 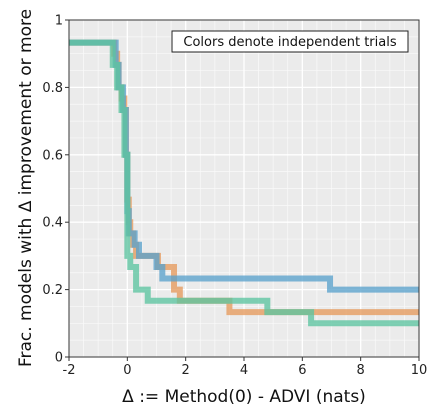 What do you see at coordinates (52, 223) in the screenshot?
I see `y-tick-label: 0.4` at bounding box center [52, 223].